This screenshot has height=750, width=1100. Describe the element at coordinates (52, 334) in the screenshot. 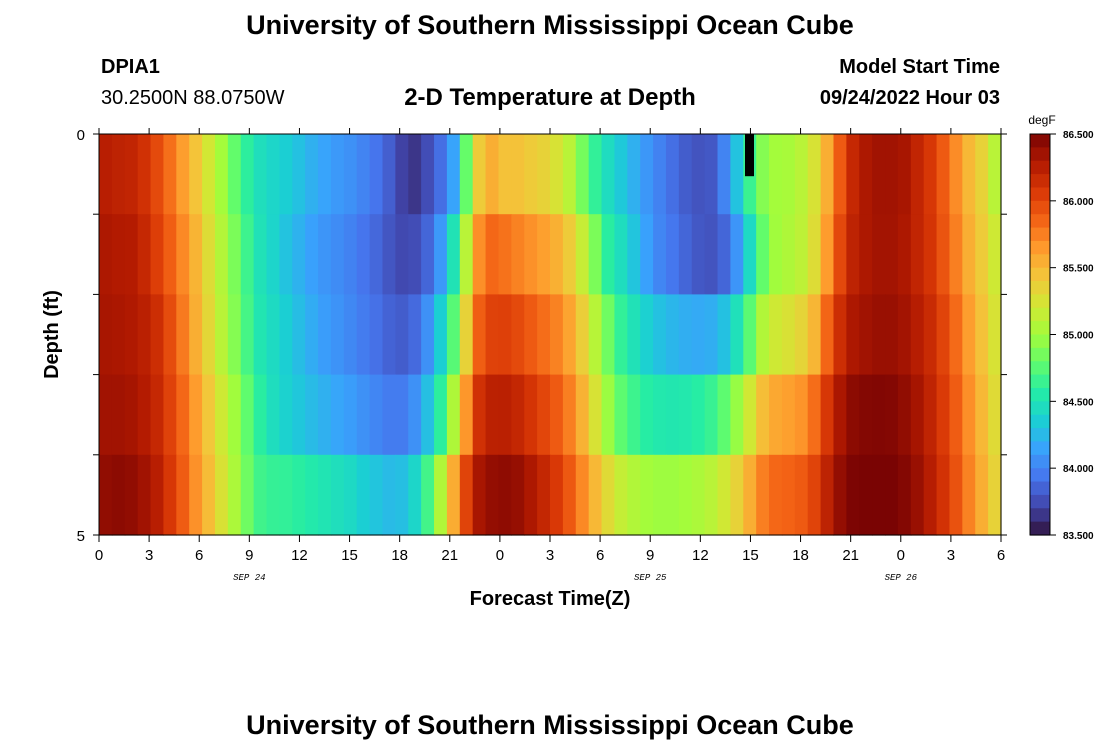

I see `y-axis-label: Depth (ft)` at that location.